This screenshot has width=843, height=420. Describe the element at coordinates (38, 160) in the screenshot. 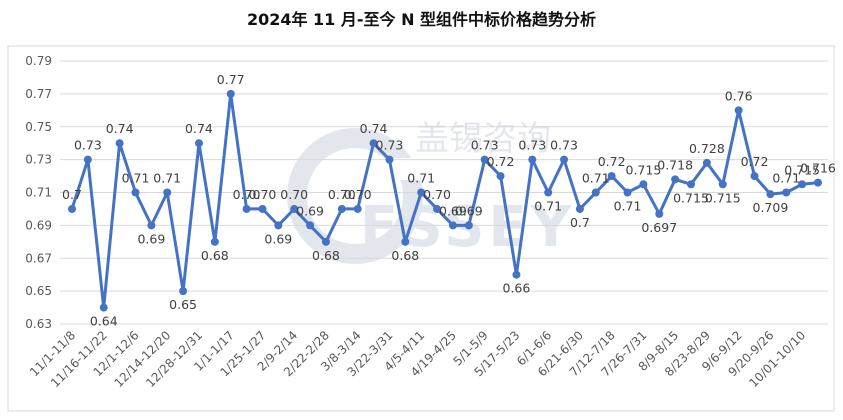

I see `y-tick-label: 0.73` at that location.